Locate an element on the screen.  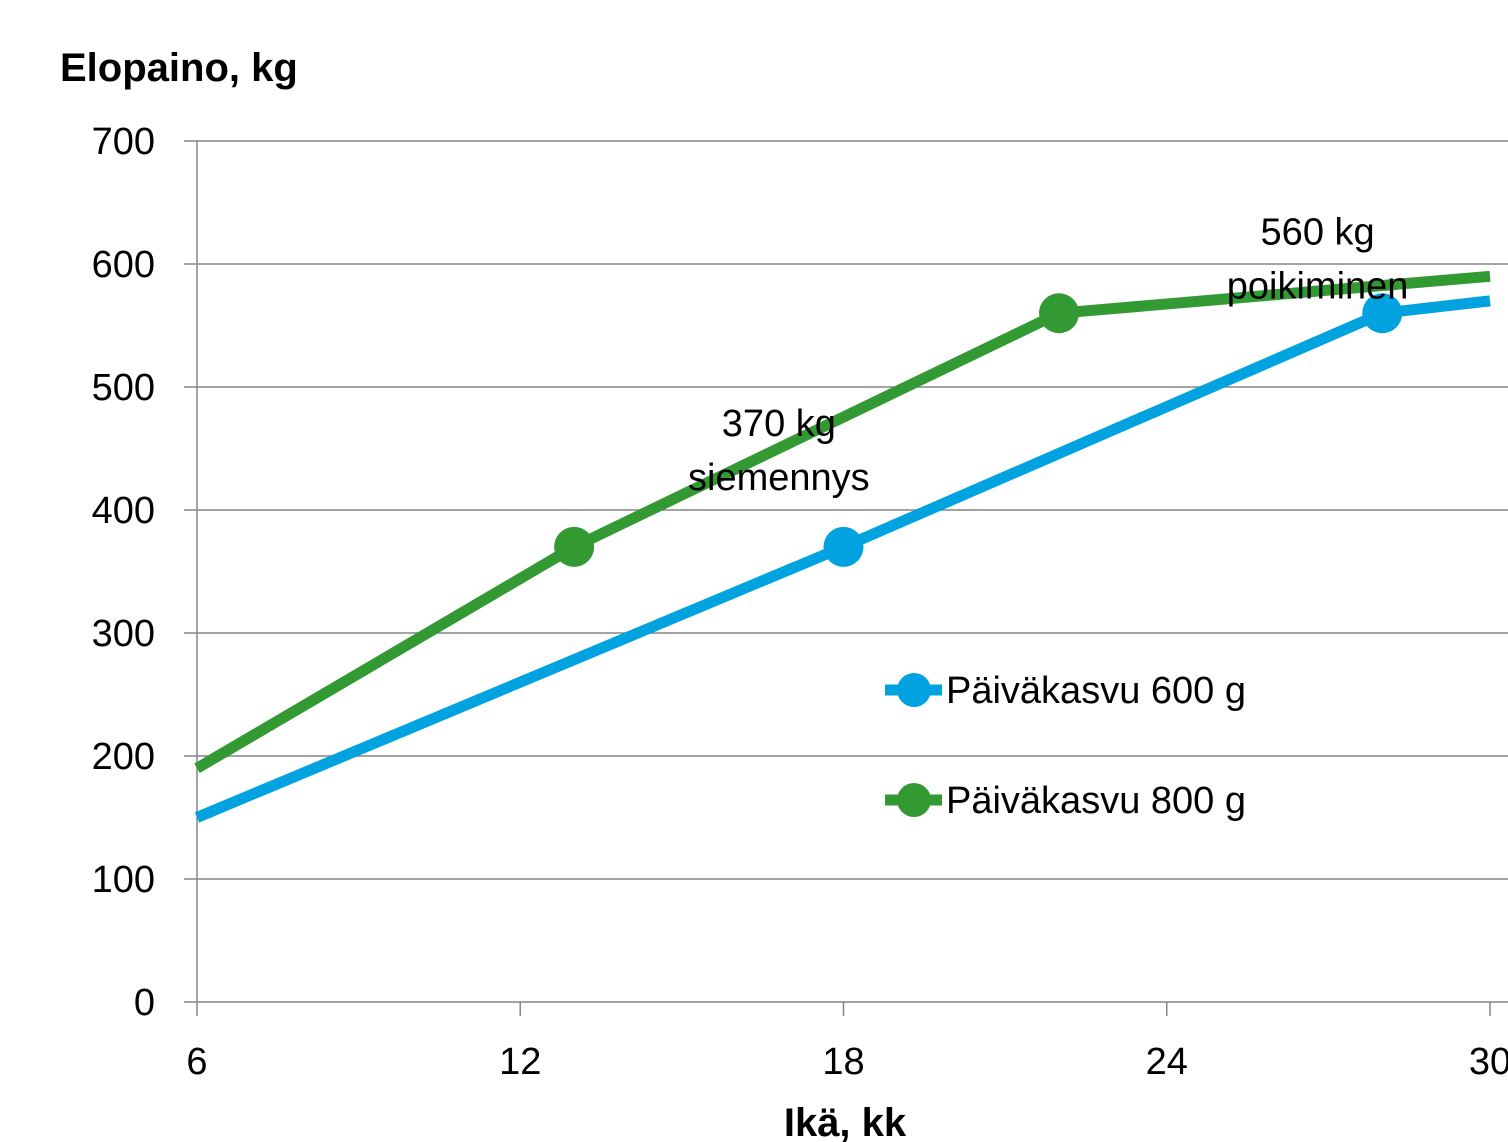
x-tick-label: 18 is located at coordinates (843, 1062).